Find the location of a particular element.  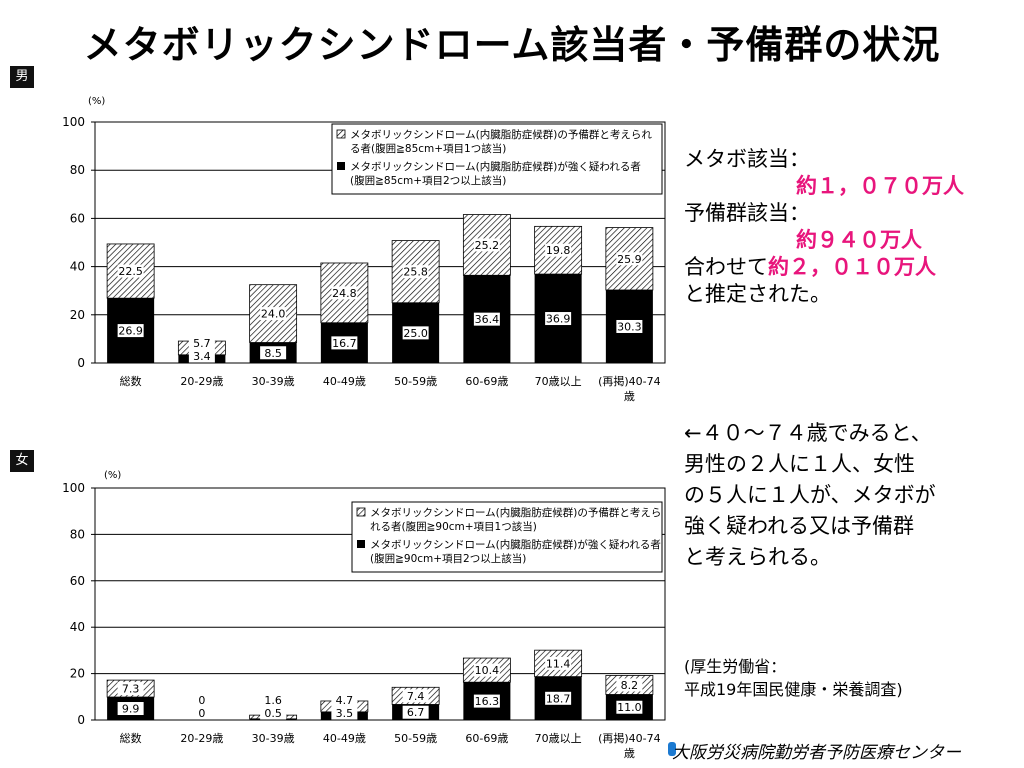

source-note: (厚生労働省： 平成19年国民健康・栄養調査) is located at coordinates (851, 678).